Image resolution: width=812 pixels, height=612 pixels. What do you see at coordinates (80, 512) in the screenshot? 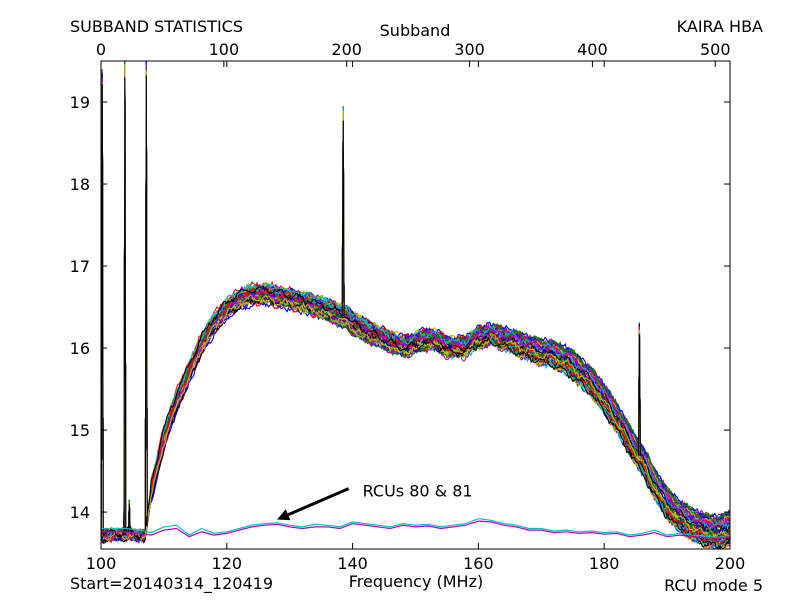
I see `y-tick-label: 14` at bounding box center [80, 512].